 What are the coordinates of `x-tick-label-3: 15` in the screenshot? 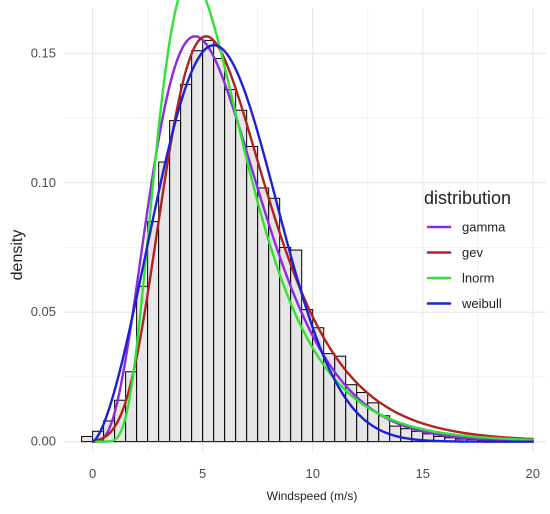 It's located at (423, 473).